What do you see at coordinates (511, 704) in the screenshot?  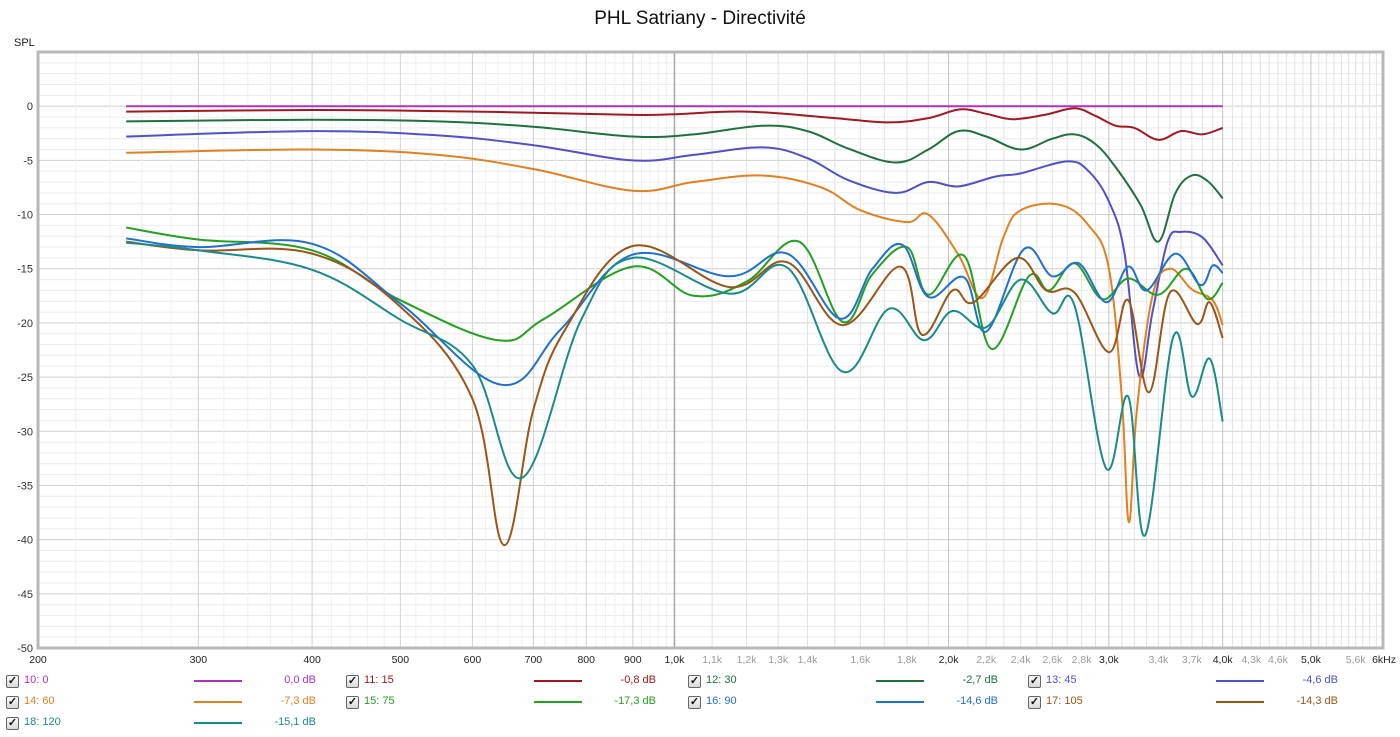 I see `legend-item: ✓ 15: 75 -17,3 dB` at bounding box center [511, 704].